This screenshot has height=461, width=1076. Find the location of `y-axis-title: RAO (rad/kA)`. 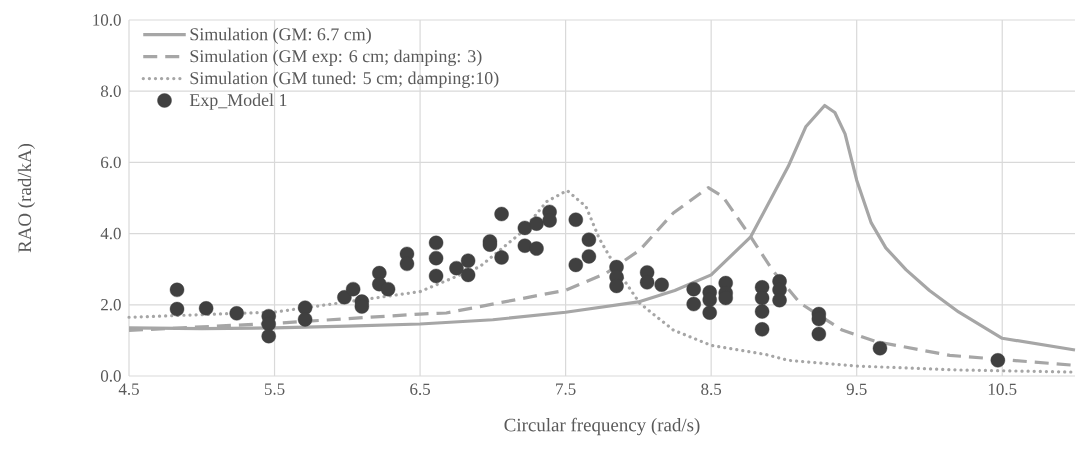

y-axis-title: RAO (rad/kA) is located at coordinates (26, 198).